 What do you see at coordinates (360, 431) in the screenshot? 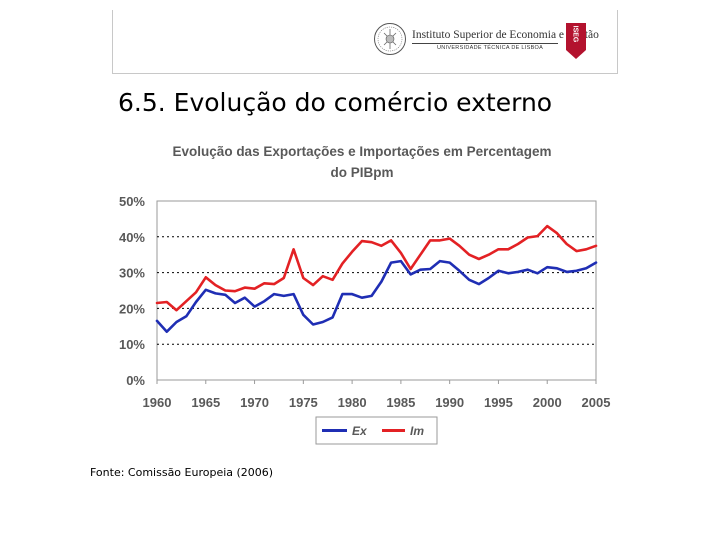
I see `legend-ex-label: Ex` at bounding box center [360, 431].